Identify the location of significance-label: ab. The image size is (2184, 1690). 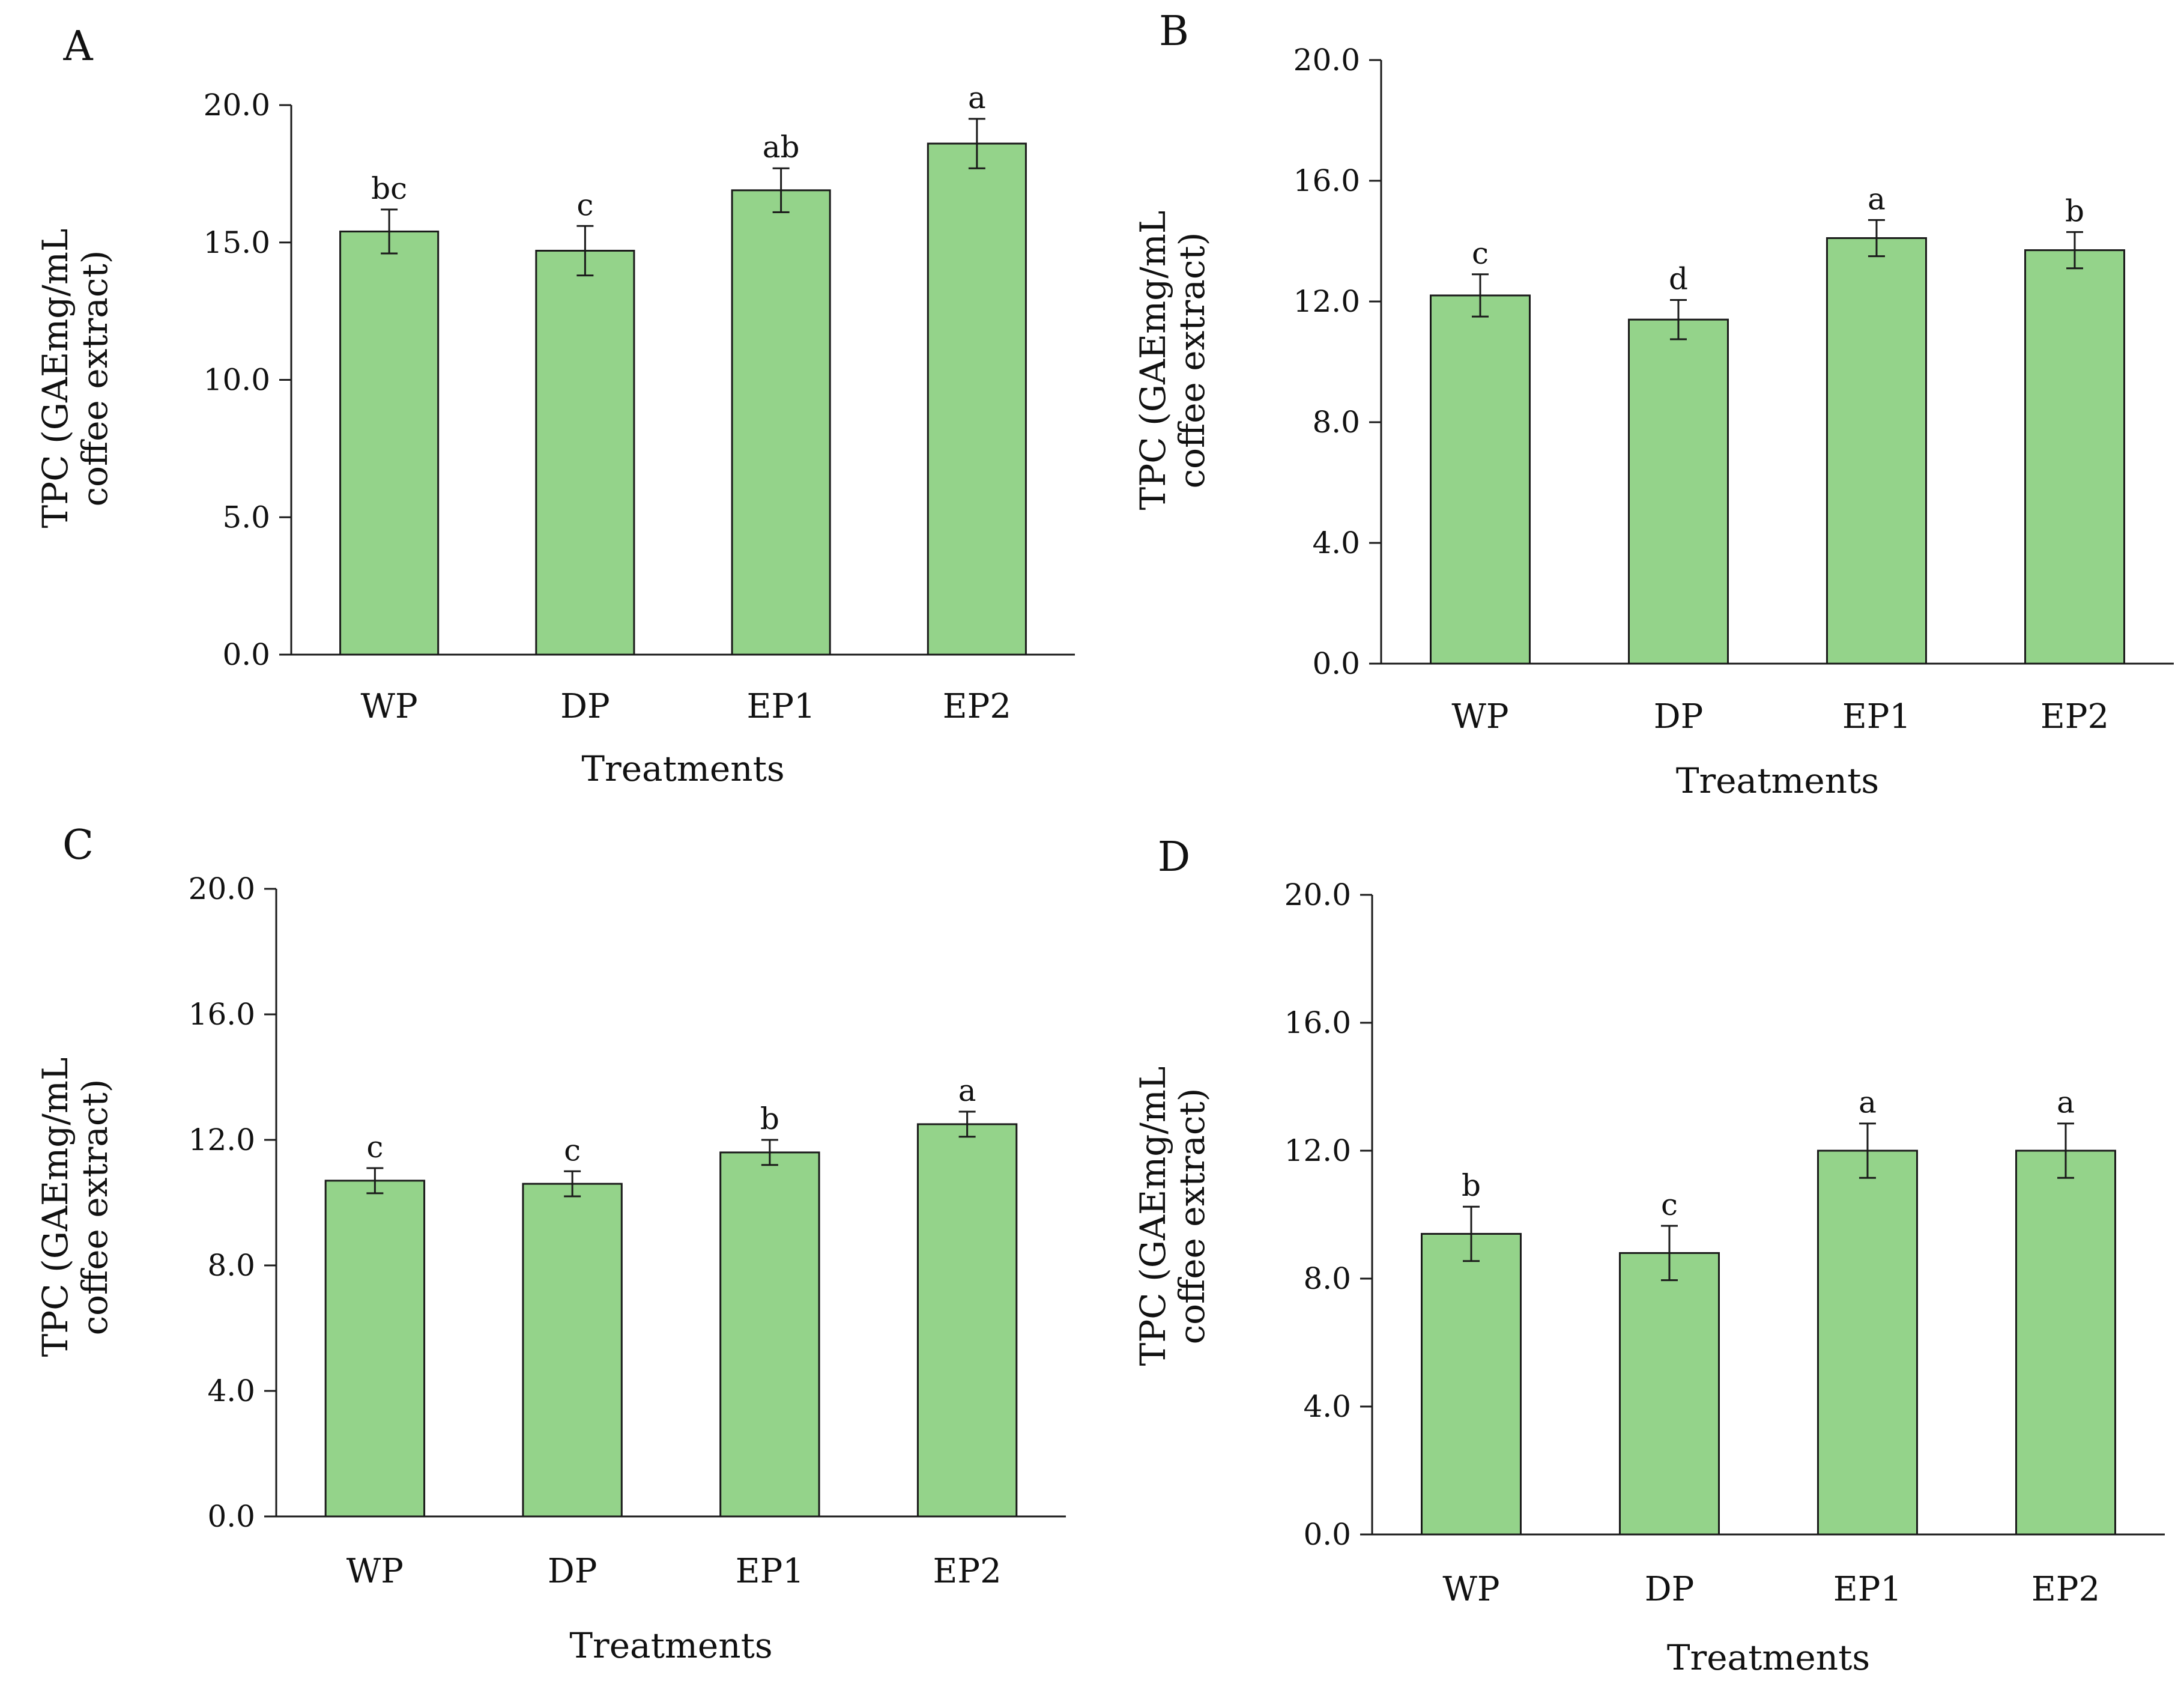
(782, 147).